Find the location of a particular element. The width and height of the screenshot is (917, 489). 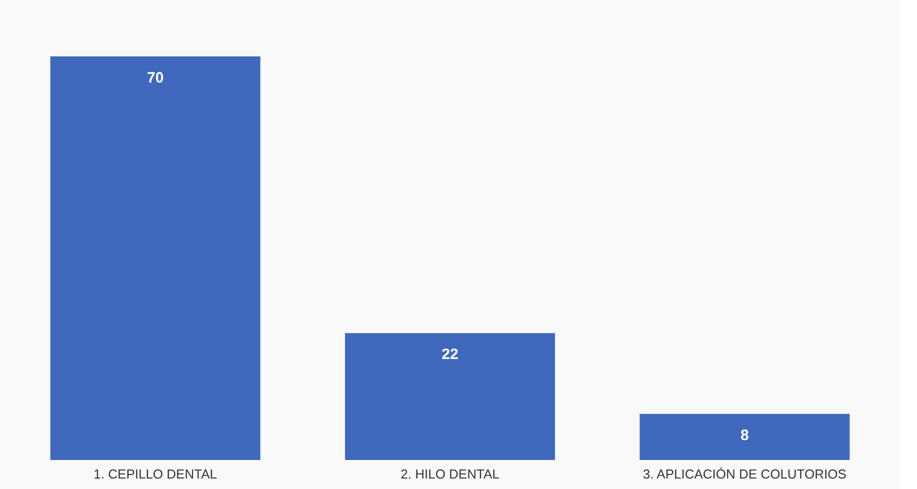

data-label: 8 is located at coordinates (744, 435).